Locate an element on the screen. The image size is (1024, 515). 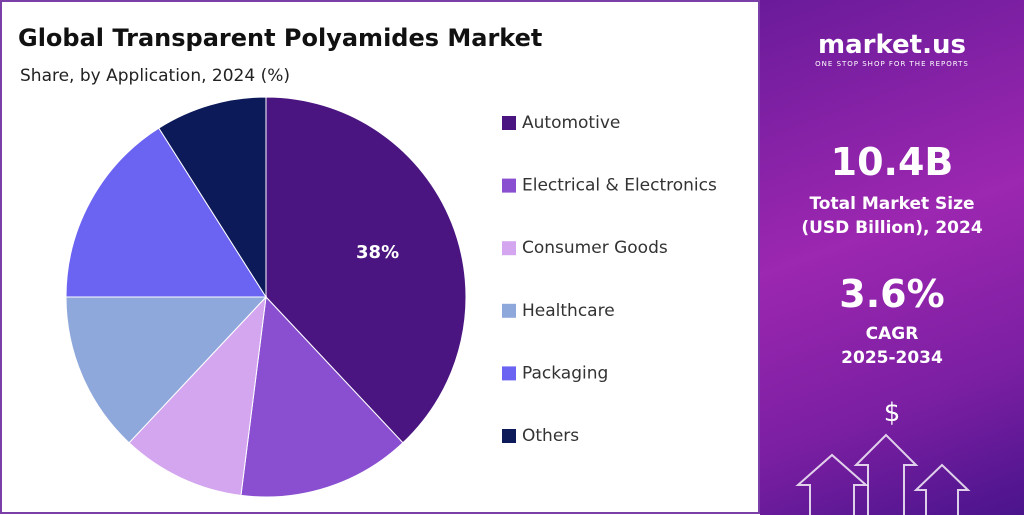
chart-subtitle: Share, by Application, 2024 (%) is located at coordinates (155, 76).